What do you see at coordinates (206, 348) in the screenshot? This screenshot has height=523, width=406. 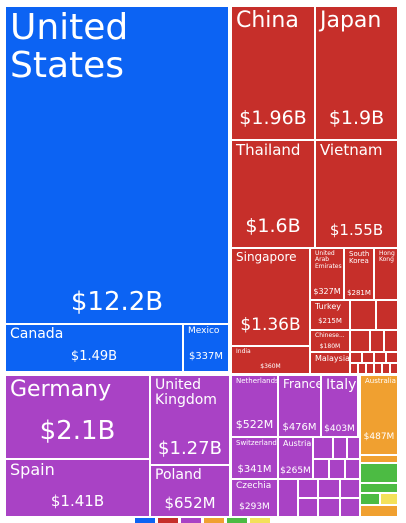 I see `tile-mexico: Mexico $337M` at bounding box center [206, 348].